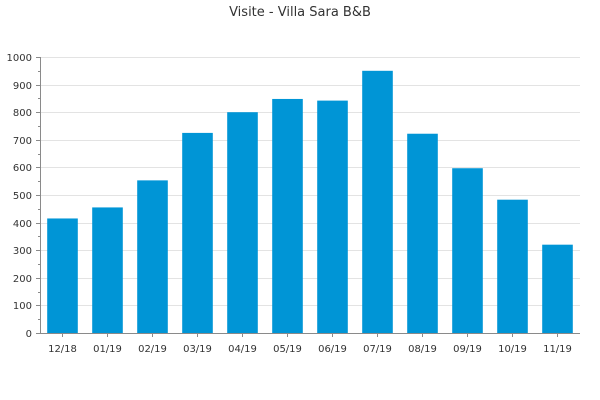 The height and width of the screenshot is (400, 600). Describe the element at coordinates (22, 251) in the screenshot. I see `y-tick-label: 300` at that location.